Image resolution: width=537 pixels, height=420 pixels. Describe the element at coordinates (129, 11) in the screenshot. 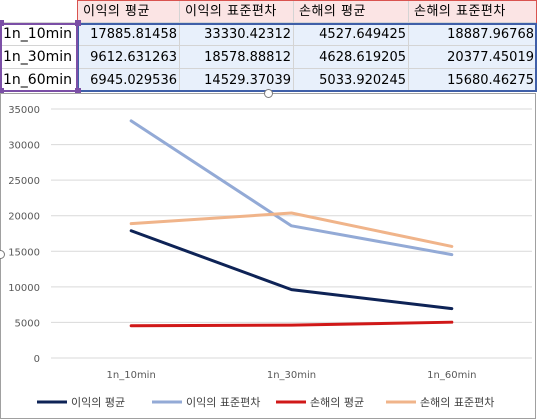

I see `header-cell-profit-mean: 이익의 평균` at that location.